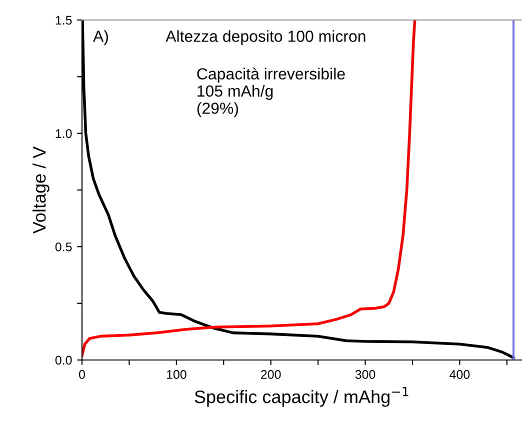  Describe the element at coordinates (64, 133) in the screenshot. I see `y-tick-label: 1.0` at that location.